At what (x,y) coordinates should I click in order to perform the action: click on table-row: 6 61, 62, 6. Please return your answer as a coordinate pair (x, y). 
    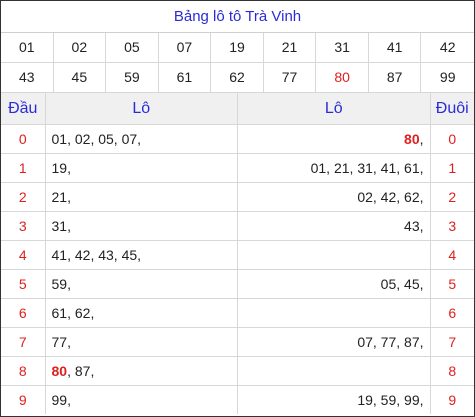
    Looking at the image, I should click on (237, 313).